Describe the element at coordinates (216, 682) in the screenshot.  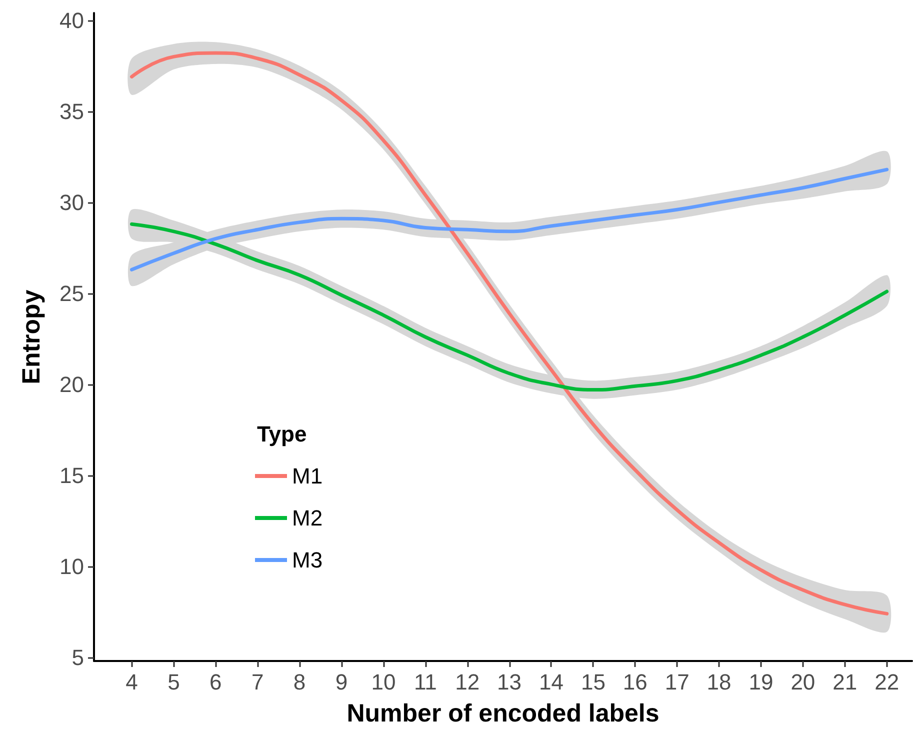
I see `x-tick-label: 6` at that location.